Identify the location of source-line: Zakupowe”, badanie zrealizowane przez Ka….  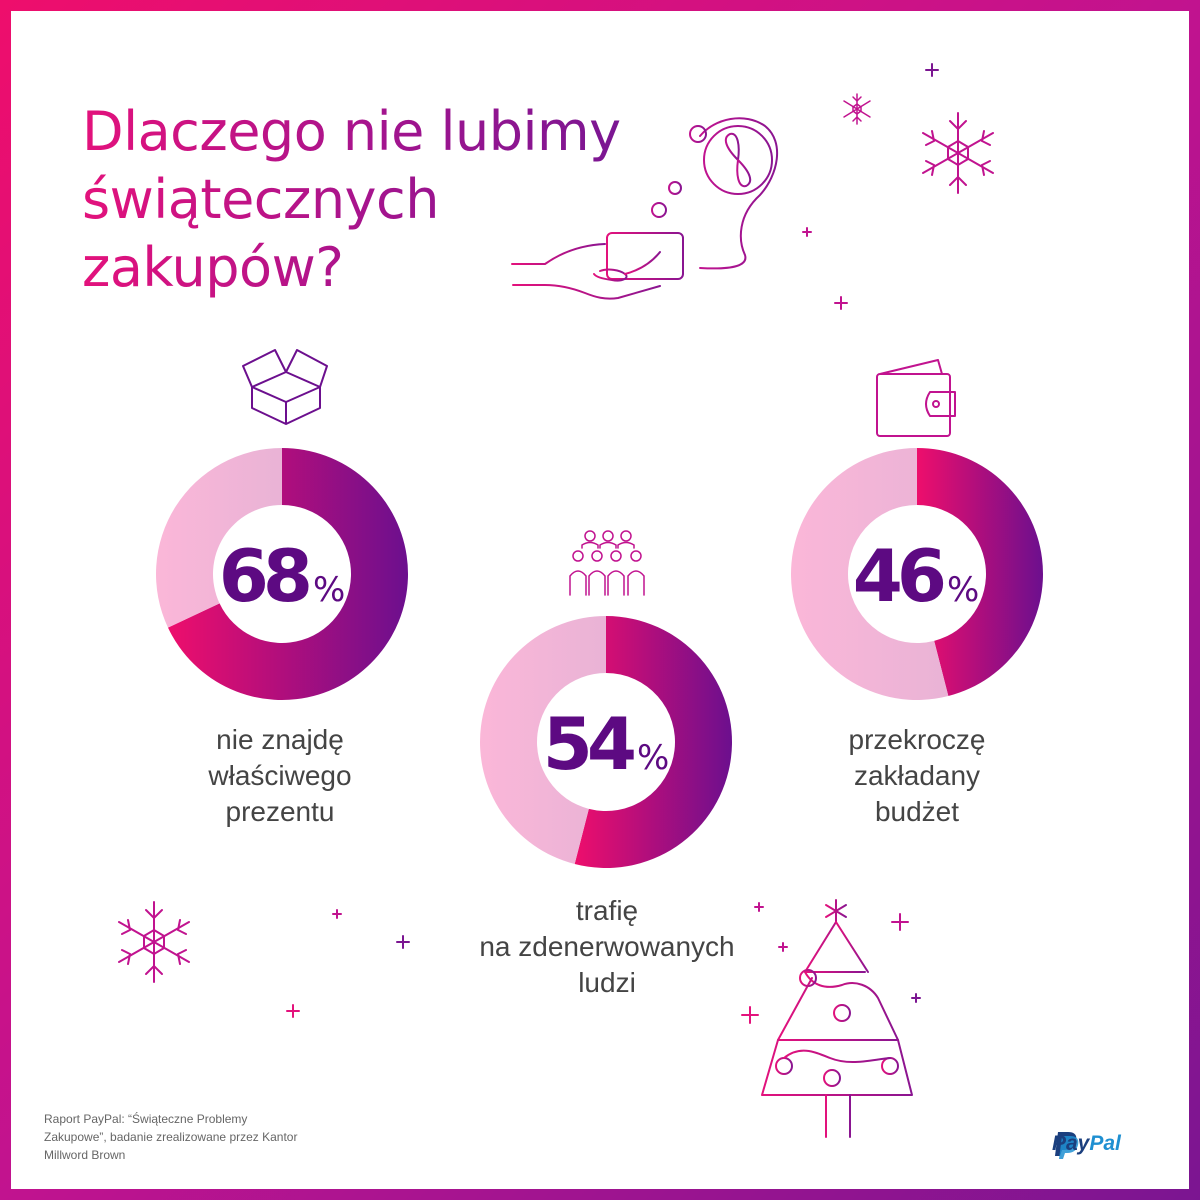
(171, 1137).